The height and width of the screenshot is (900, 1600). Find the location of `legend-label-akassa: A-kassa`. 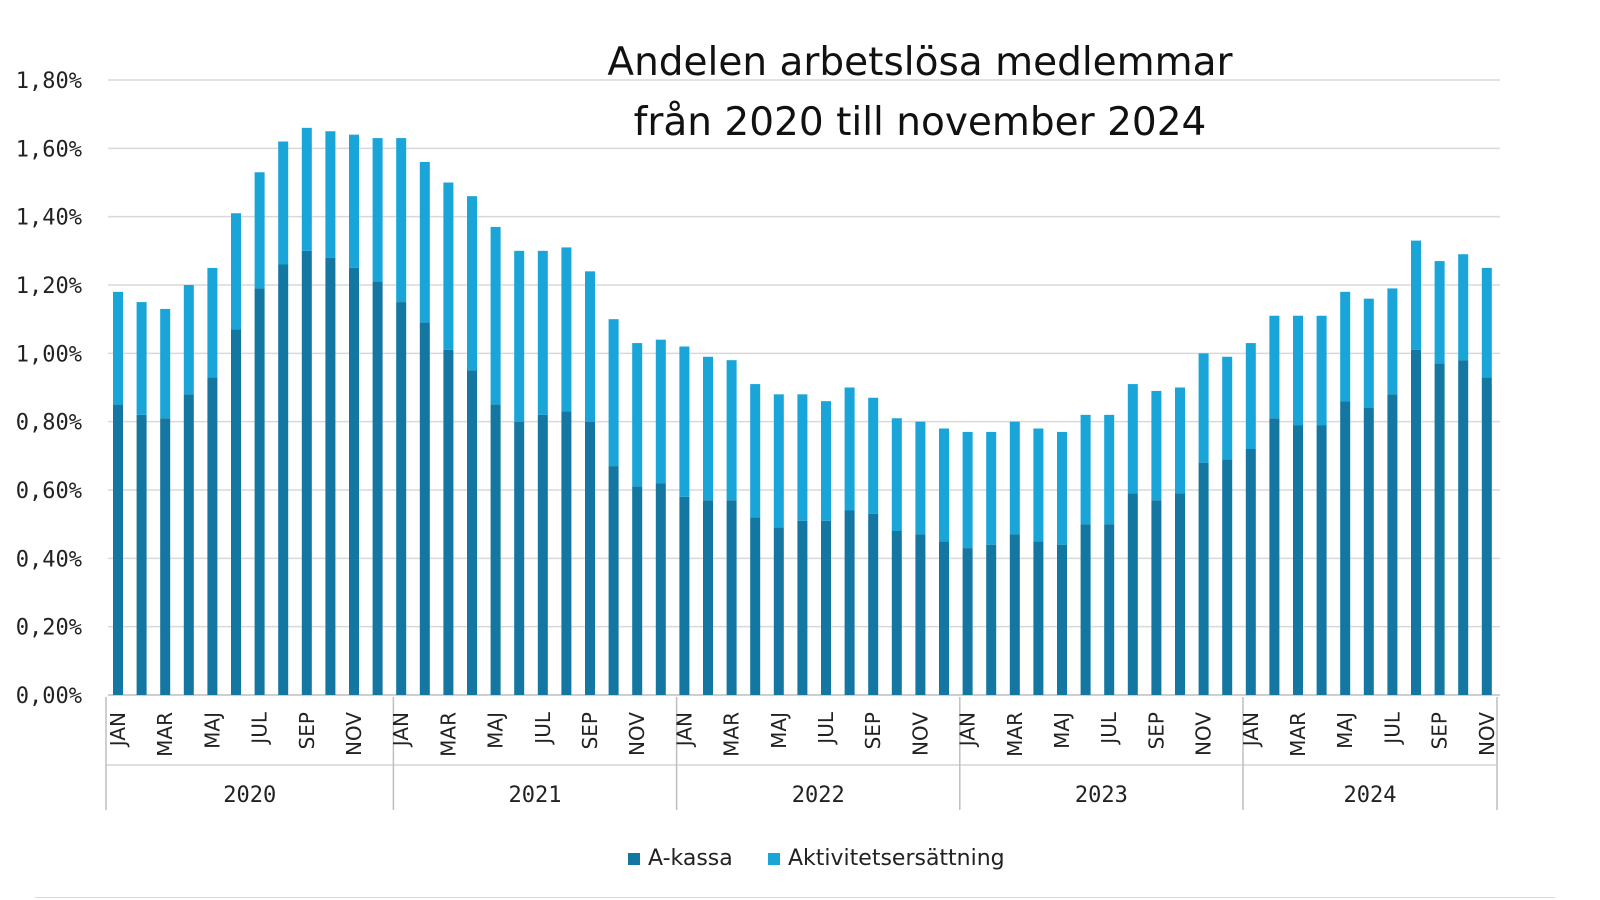

legend-label-akassa: A-kassa is located at coordinates (690, 858).